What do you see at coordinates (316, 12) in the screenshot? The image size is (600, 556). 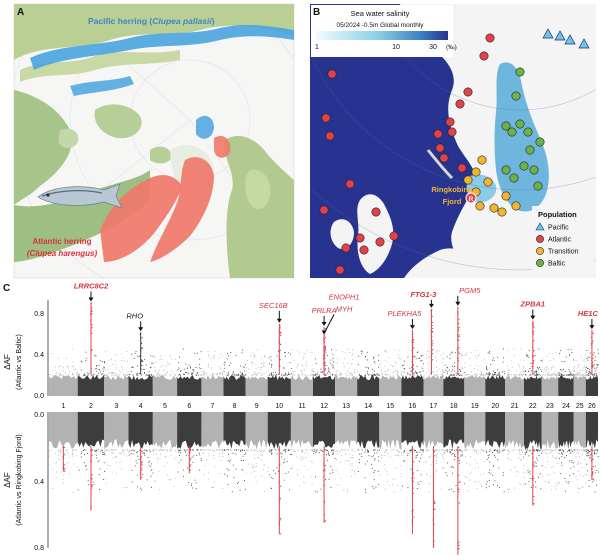 I see `panel-b-letter: B` at bounding box center [316, 12].